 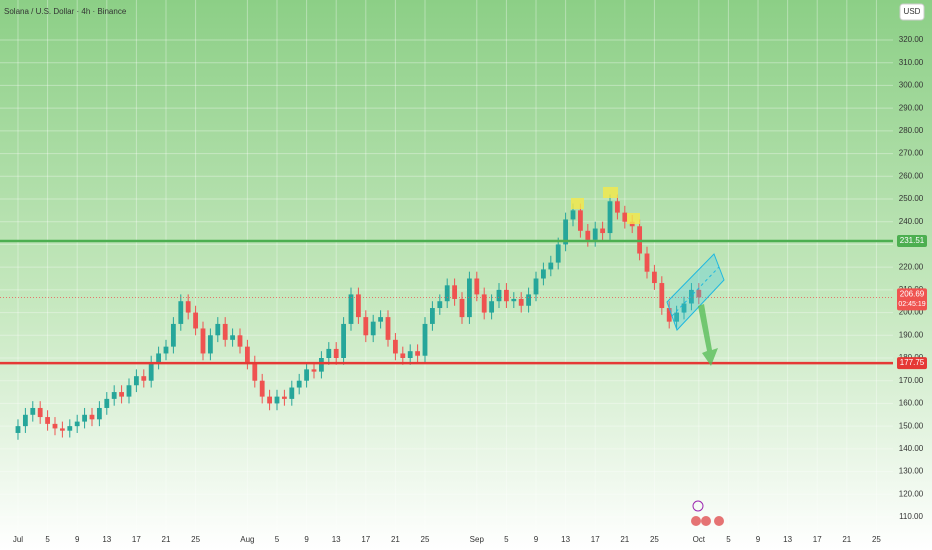 What do you see at coordinates (912, 299) in the screenshot?
I see `price-label-box` at bounding box center [912, 299].